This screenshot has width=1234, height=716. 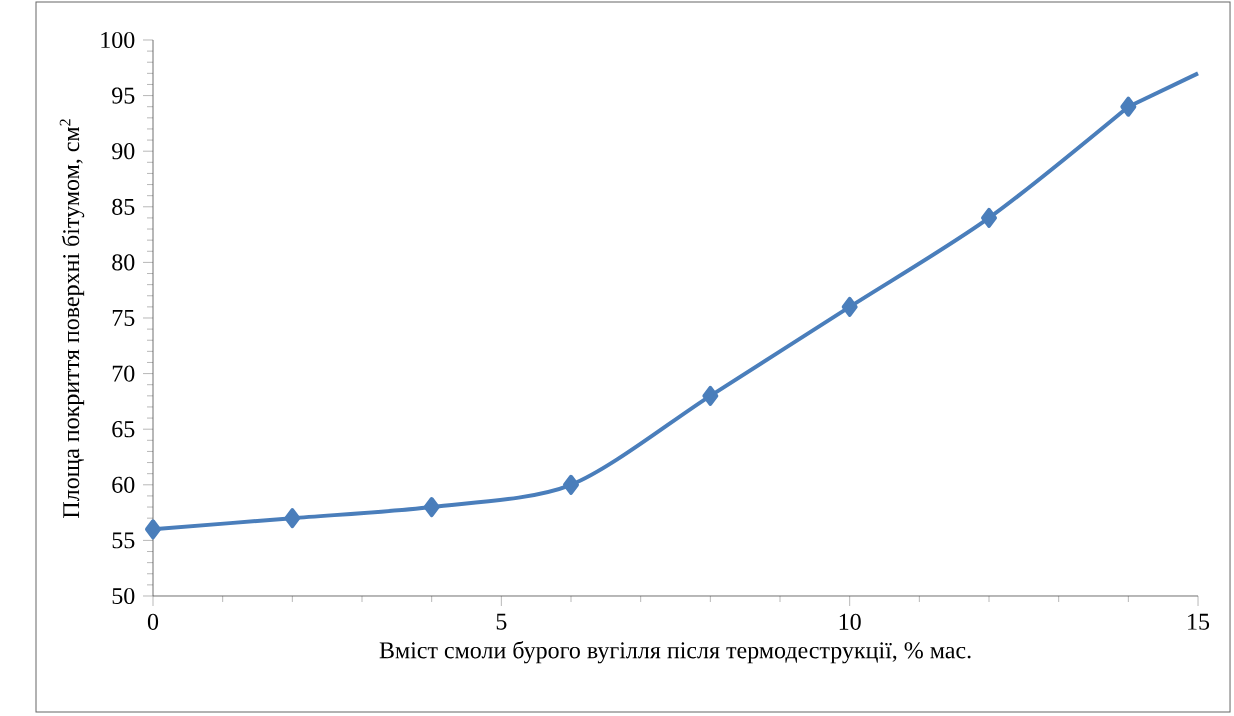 What do you see at coordinates (675, 652) in the screenshot?
I see `x-axis-title: Вміст смоли бурого вугілля після термодеструкції, % мас.` at bounding box center [675, 652].